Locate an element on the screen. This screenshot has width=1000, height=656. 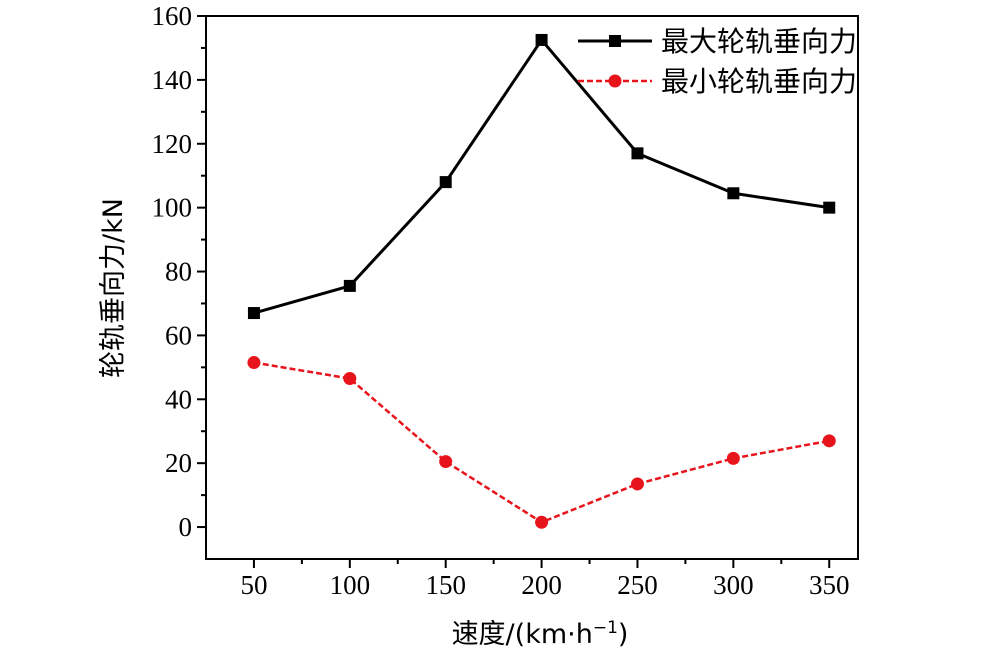
y-tick-label: 20 is located at coordinates (178, 463).